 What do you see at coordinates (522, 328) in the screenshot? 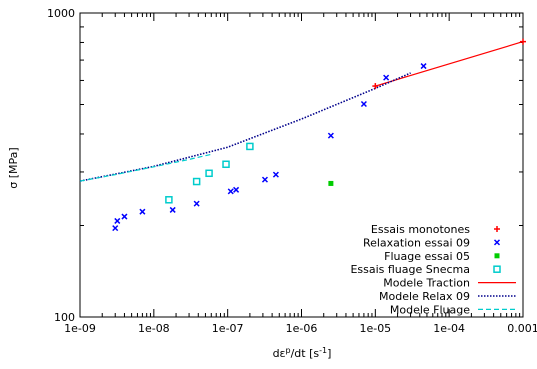
I see `x-tick-label: 0.001` at bounding box center [522, 328].